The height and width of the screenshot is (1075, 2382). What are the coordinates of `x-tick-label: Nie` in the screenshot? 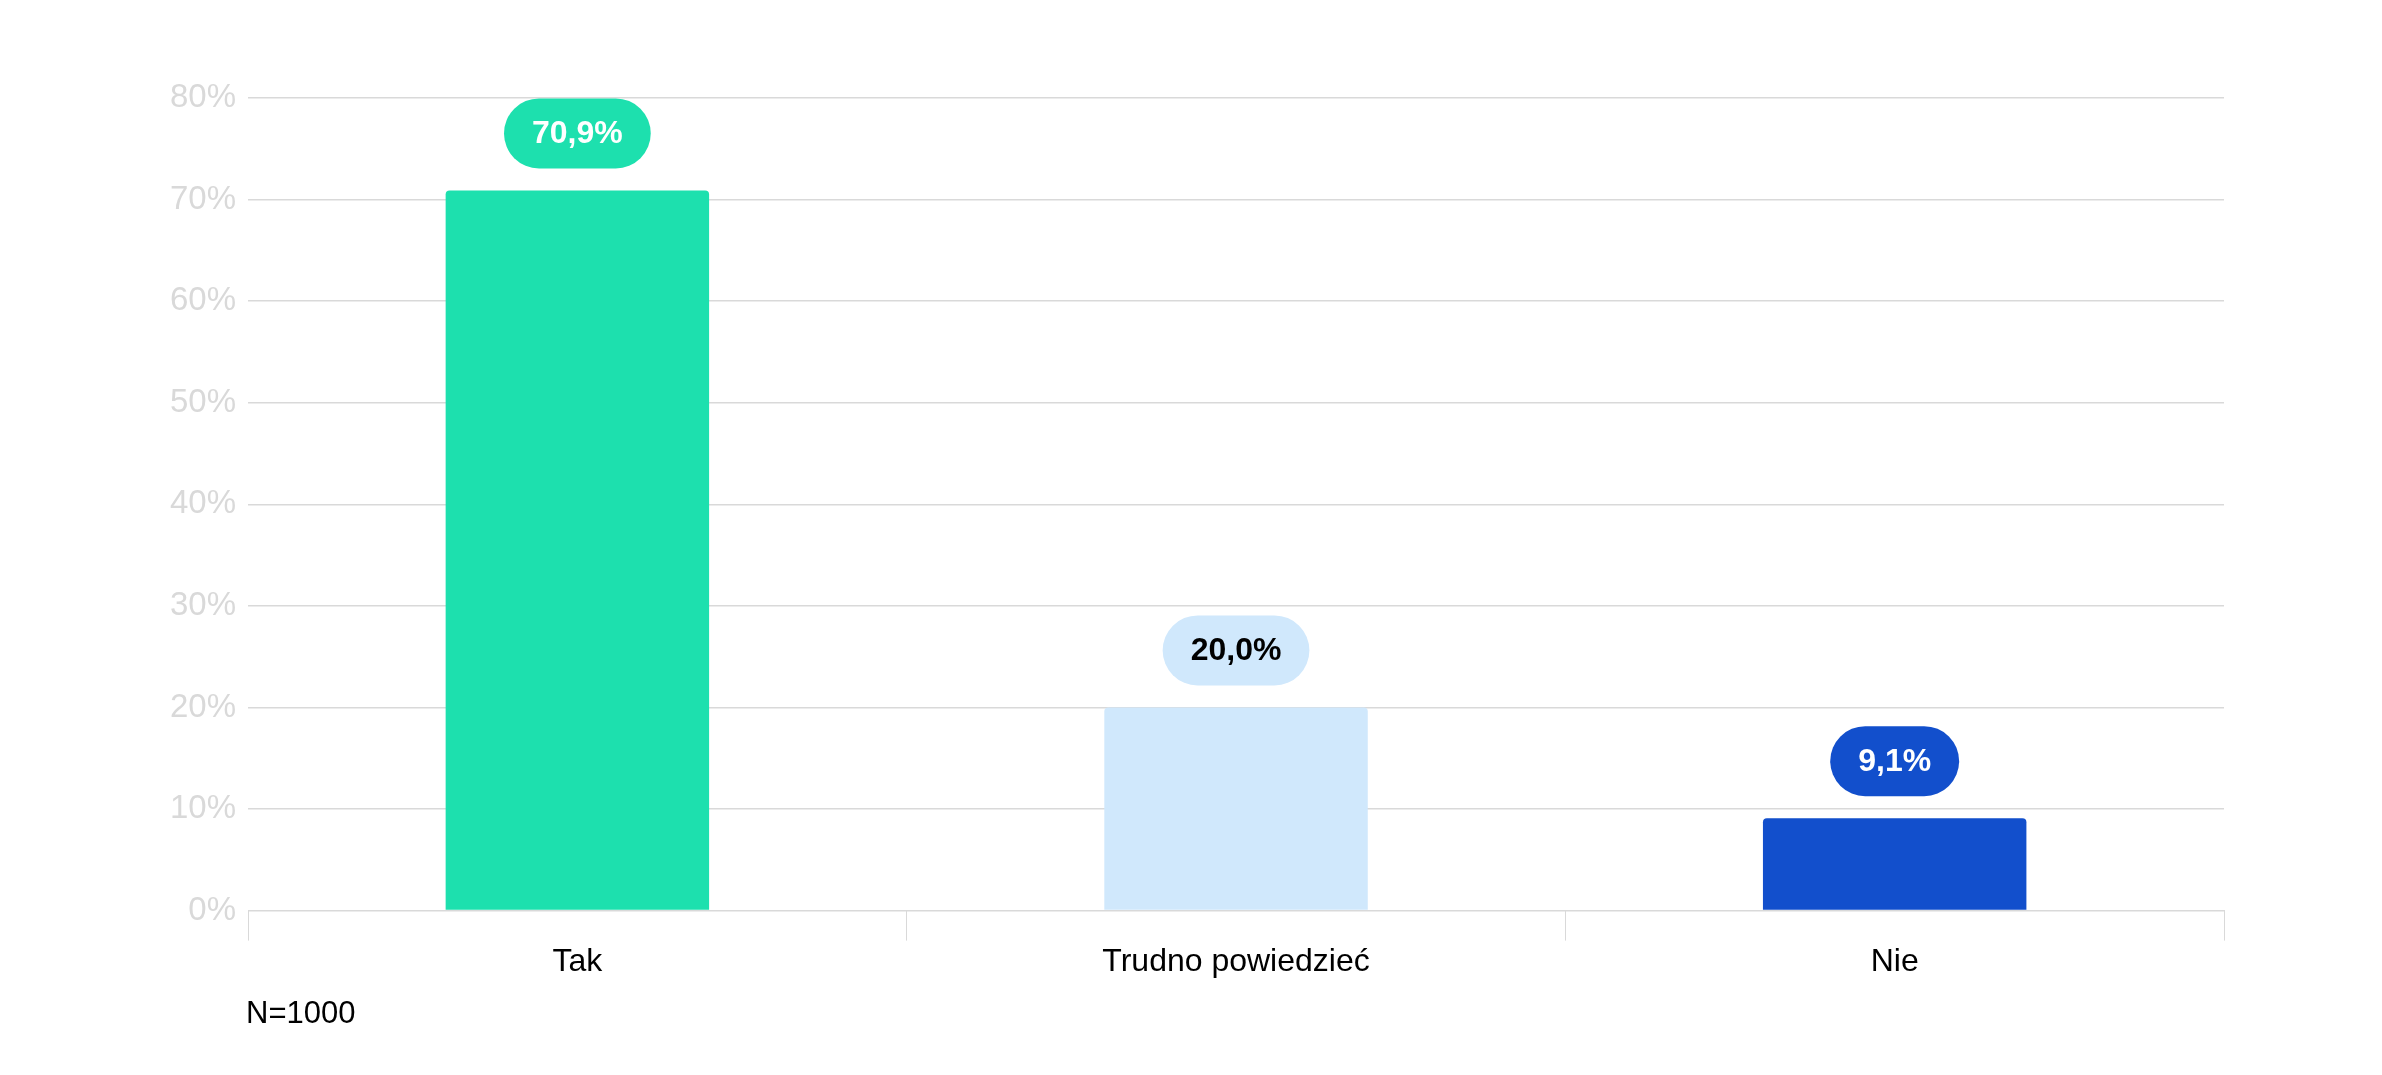 It's located at (1894, 959).